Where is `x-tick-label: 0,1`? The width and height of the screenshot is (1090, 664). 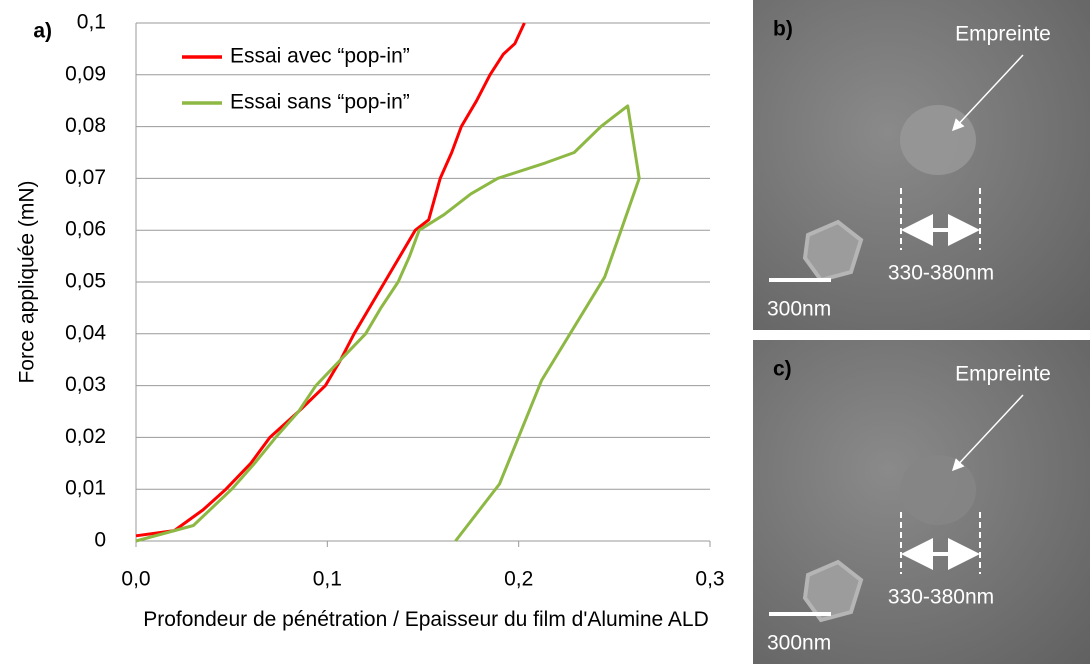 x-tick-label: 0,1 is located at coordinates (327, 579).